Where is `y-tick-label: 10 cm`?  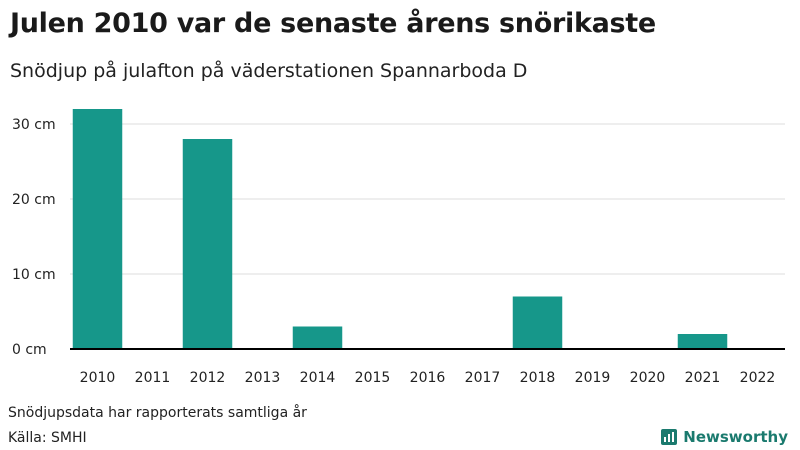 y-tick-label: 10 cm is located at coordinates (34, 275).